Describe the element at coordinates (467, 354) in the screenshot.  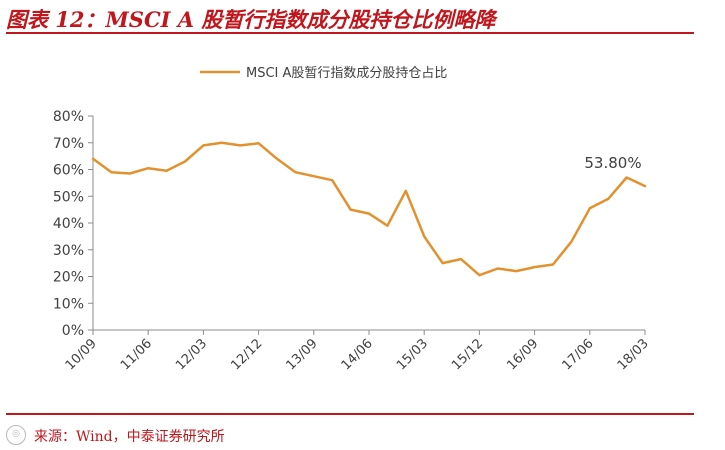
I see `x-tick-label: 15/12` at that location.